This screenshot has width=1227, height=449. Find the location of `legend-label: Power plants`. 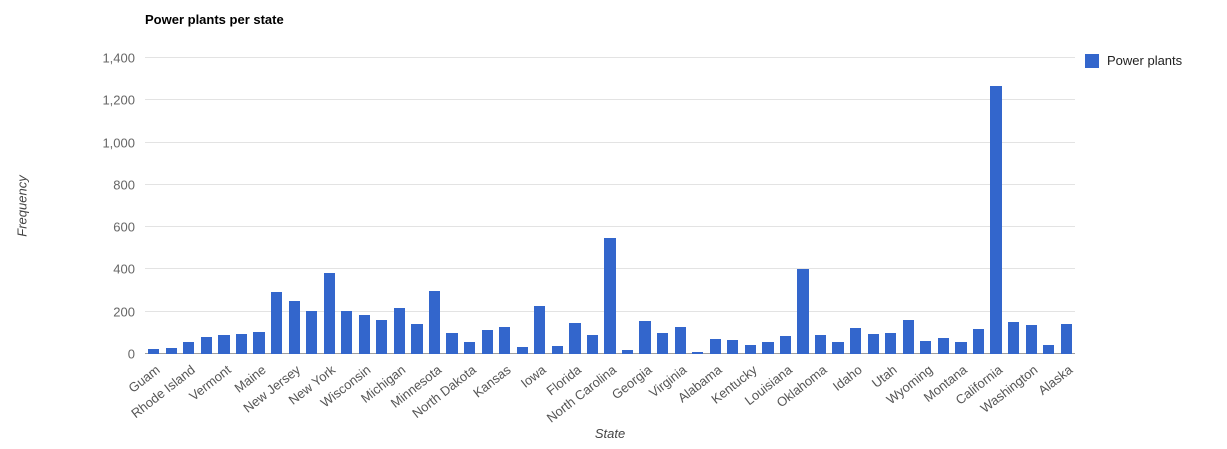

legend-label: Power plants is located at coordinates (1145, 60).